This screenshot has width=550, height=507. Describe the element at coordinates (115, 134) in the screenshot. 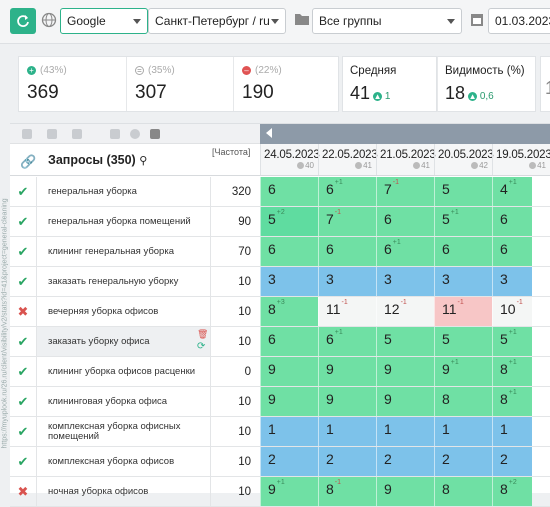

I see `table-icon` at that location.